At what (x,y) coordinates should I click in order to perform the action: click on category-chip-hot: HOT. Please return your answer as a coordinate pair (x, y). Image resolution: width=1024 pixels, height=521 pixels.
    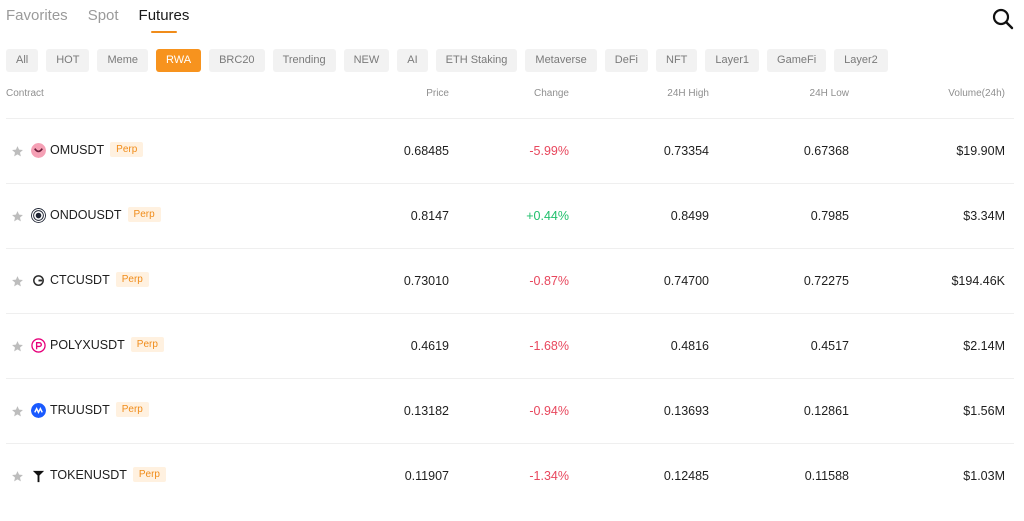
    Looking at the image, I should click on (68, 60).